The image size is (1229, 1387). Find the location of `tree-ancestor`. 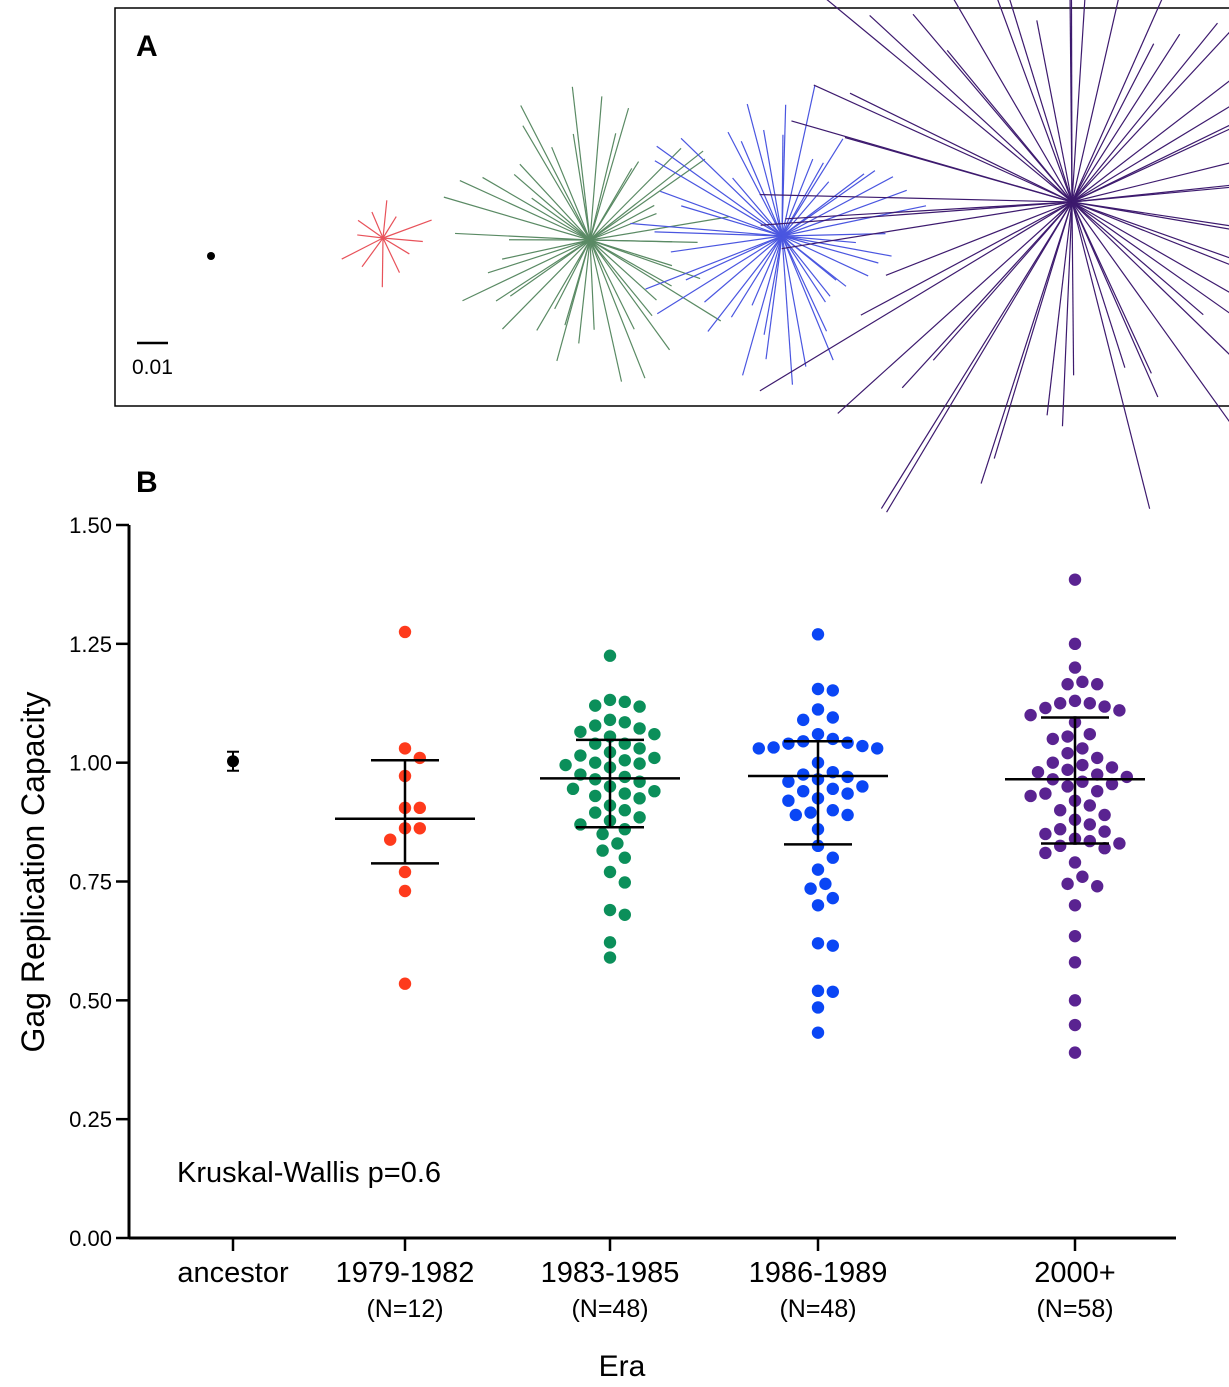

tree-ancestor is located at coordinates (211, 256).